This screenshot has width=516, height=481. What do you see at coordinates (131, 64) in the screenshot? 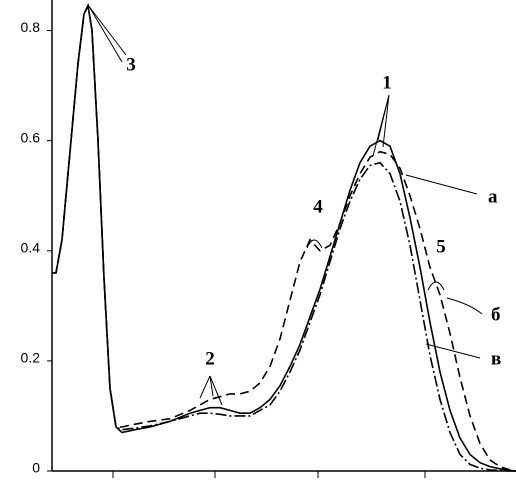
I see `annotation: 3` at bounding box center [131, 64].